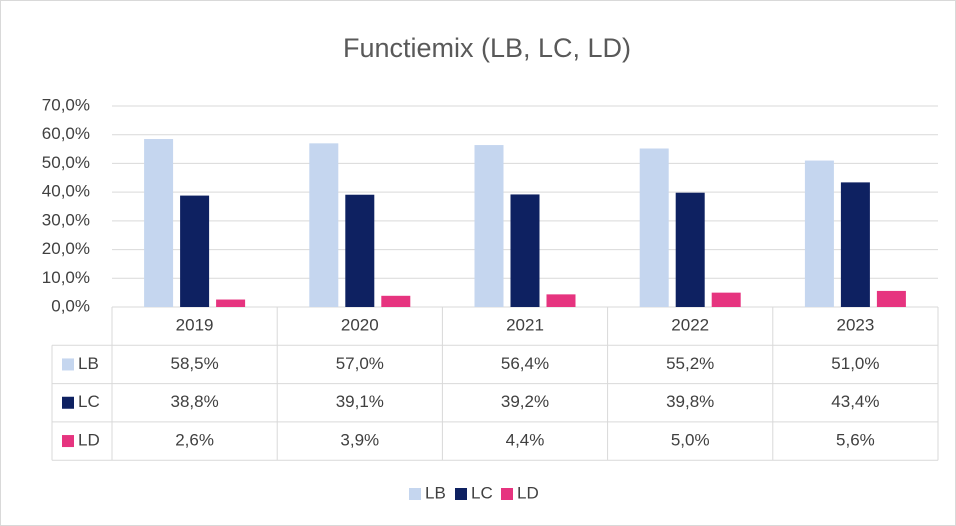 The height and width of the screenshot is (526, 956). I want to click on y-tick-label: 60,0%, so click(66, 133).